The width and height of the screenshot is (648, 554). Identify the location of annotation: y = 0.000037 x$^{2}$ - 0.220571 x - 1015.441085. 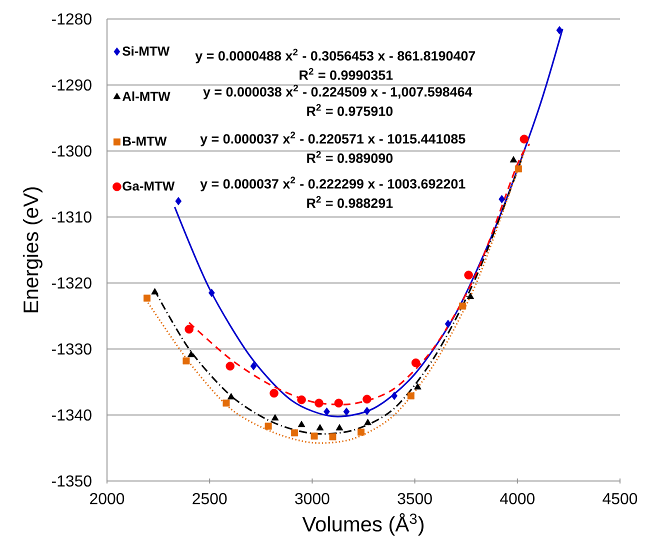
(333, 139).